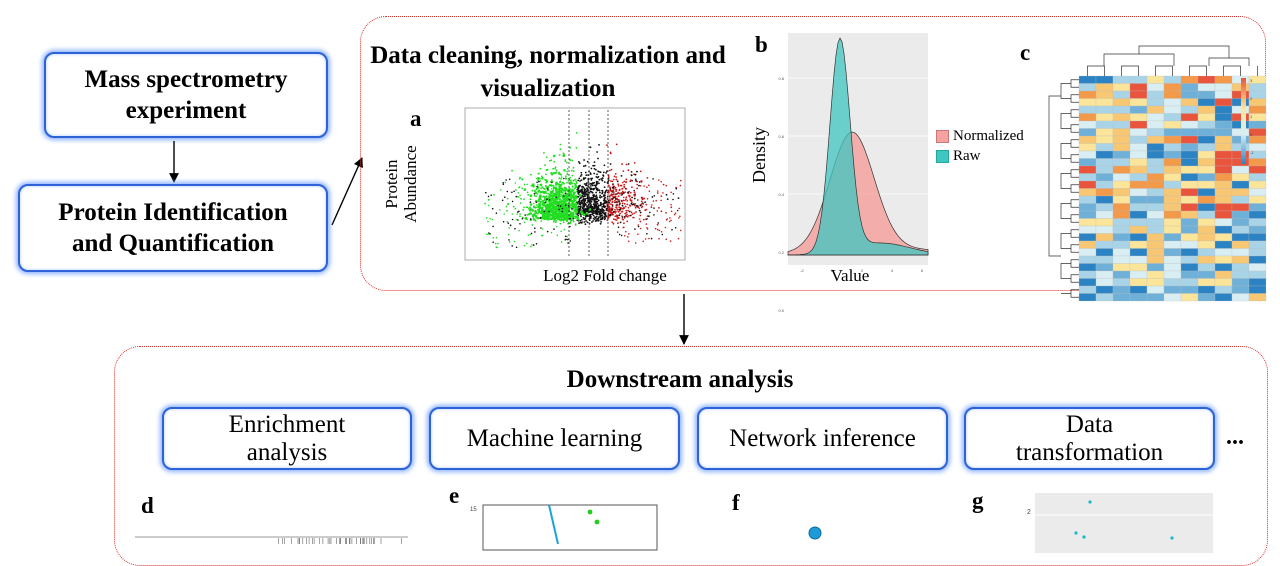 Image resolution: width=1280 pixels, height=566 pixels. I want to click on mass-spectrometry-label: Mass spectrometry experiment, so click(186, 94).